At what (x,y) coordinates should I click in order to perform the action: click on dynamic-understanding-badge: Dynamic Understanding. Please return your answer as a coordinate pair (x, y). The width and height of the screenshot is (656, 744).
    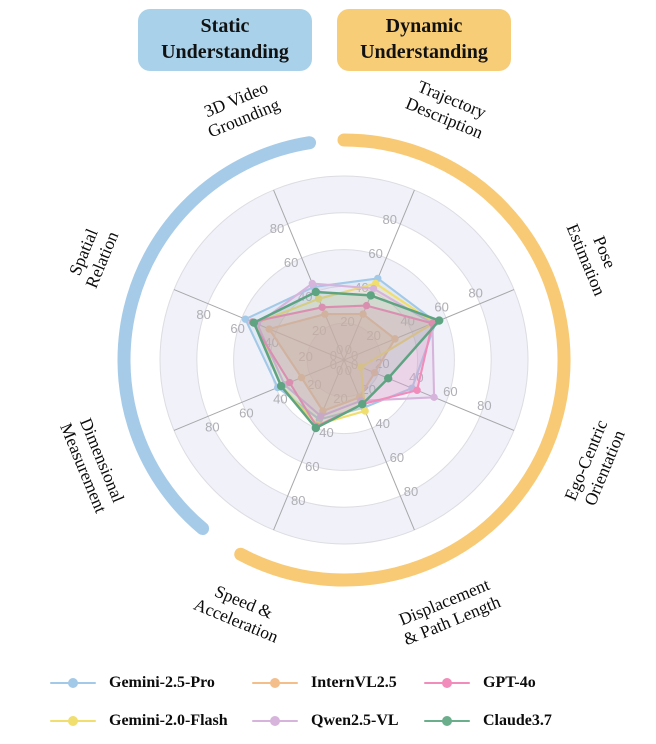
    Looking at the image, I should click on (424, 40).